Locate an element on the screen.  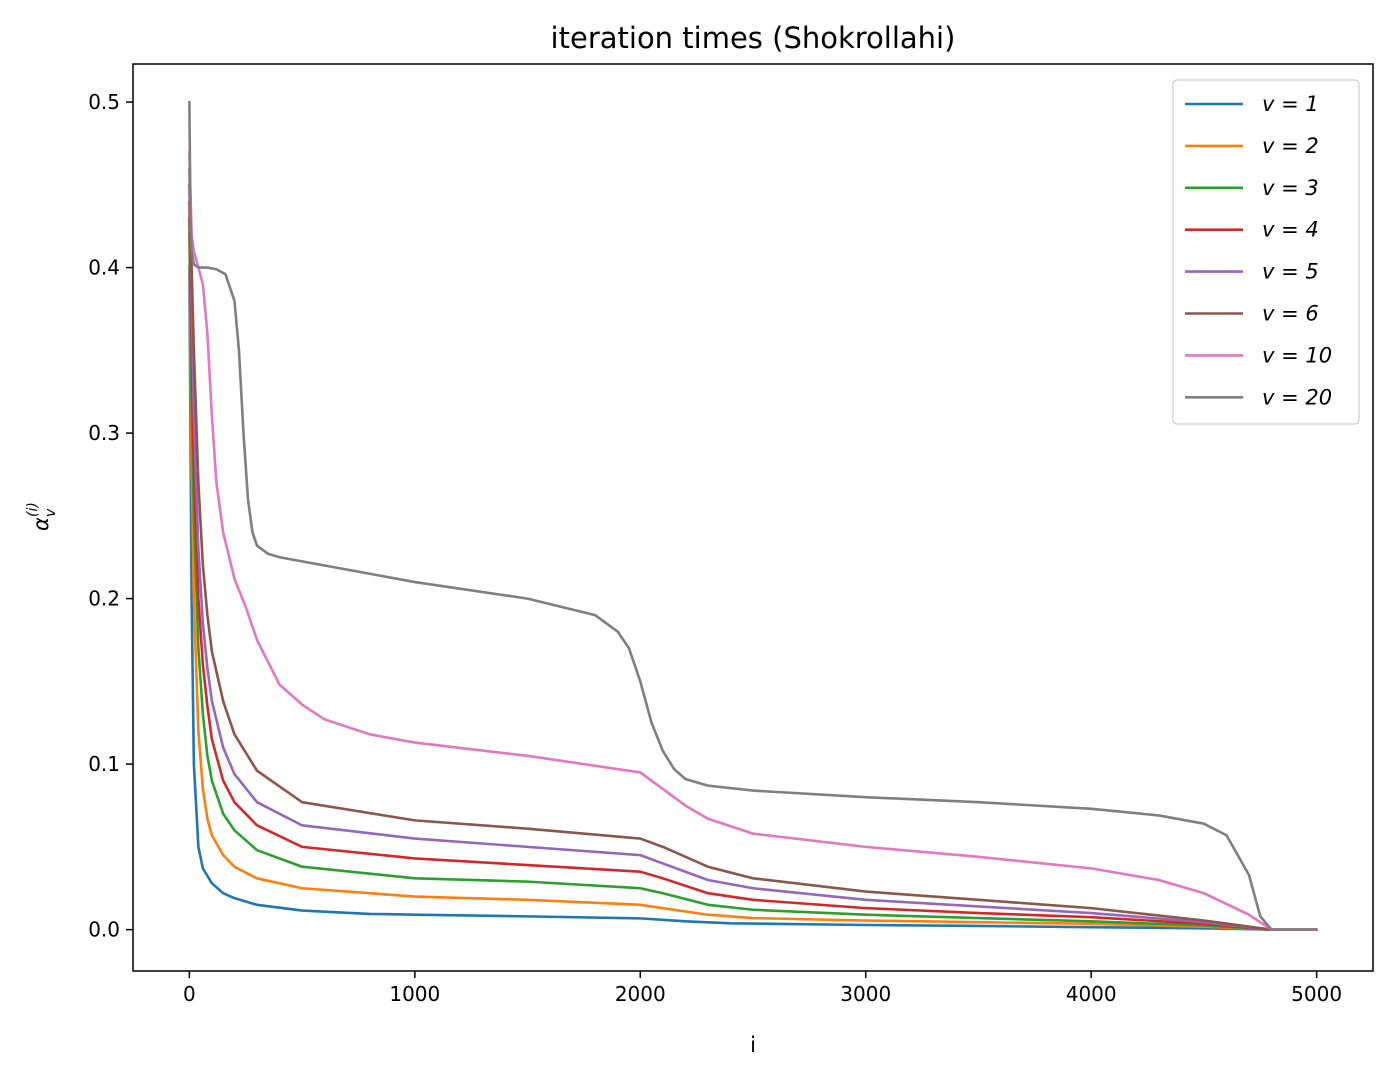
x-axis-label: i is located at coordinates (753, 1045).